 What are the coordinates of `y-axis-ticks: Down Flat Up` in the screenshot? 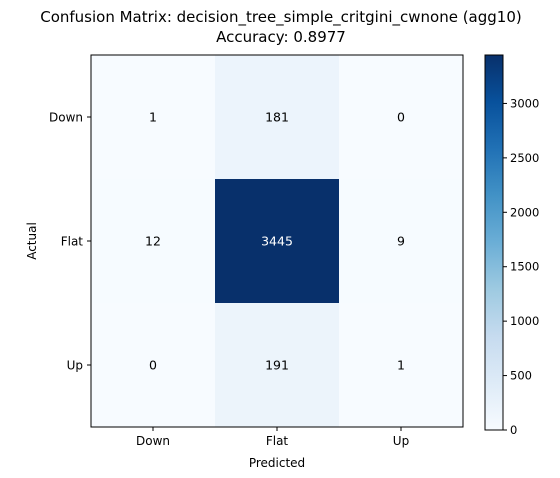 It's located at (70, 242).